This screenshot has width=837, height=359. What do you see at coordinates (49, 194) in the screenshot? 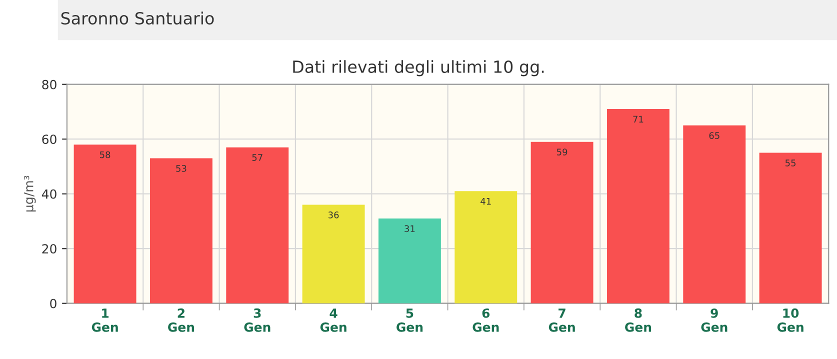
I see `y-tick-label: 40` at bounding box center [49, 194].